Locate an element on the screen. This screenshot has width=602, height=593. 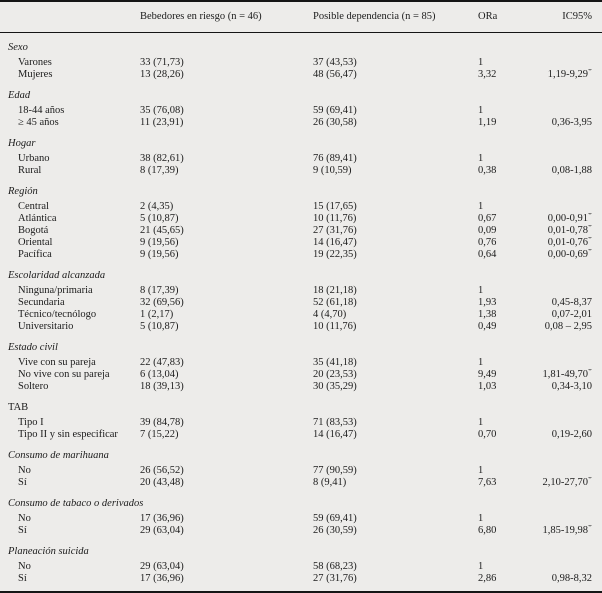
value-dependencia: 14 (16,47) is located at coordinates (335, 434).